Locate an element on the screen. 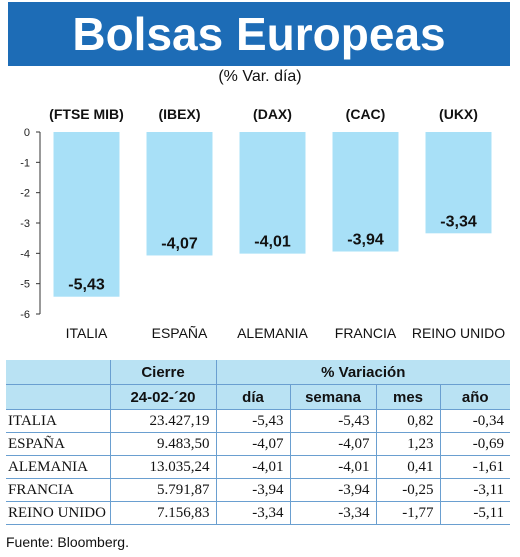 The image size is (520, 557). y-tick-label: 0 is located at coordinates (27, 133).